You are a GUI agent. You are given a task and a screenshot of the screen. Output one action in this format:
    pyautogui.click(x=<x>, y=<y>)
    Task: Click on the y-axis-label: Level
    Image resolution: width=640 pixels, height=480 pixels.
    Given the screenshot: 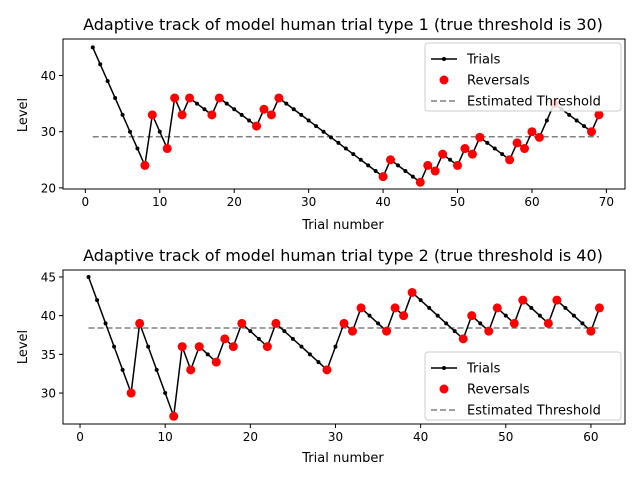 What is the action you would take?
    pyautogui.click(x=23, y=115)
    